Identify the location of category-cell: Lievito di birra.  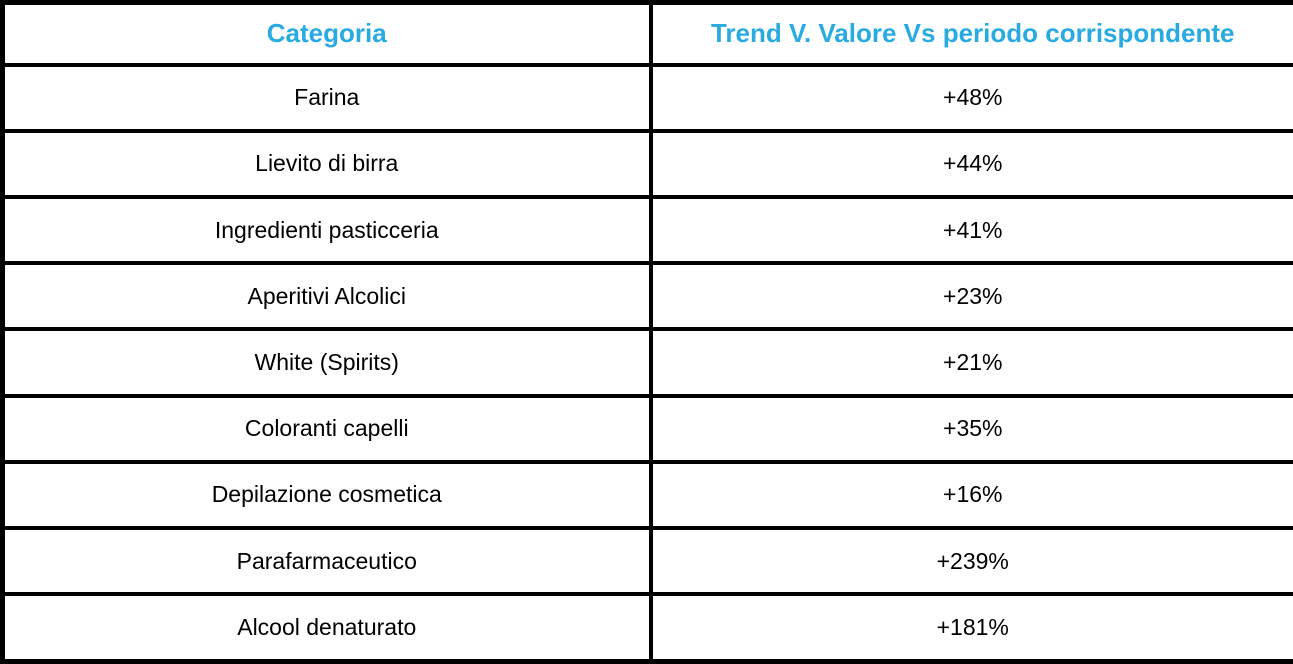
(326, 163).